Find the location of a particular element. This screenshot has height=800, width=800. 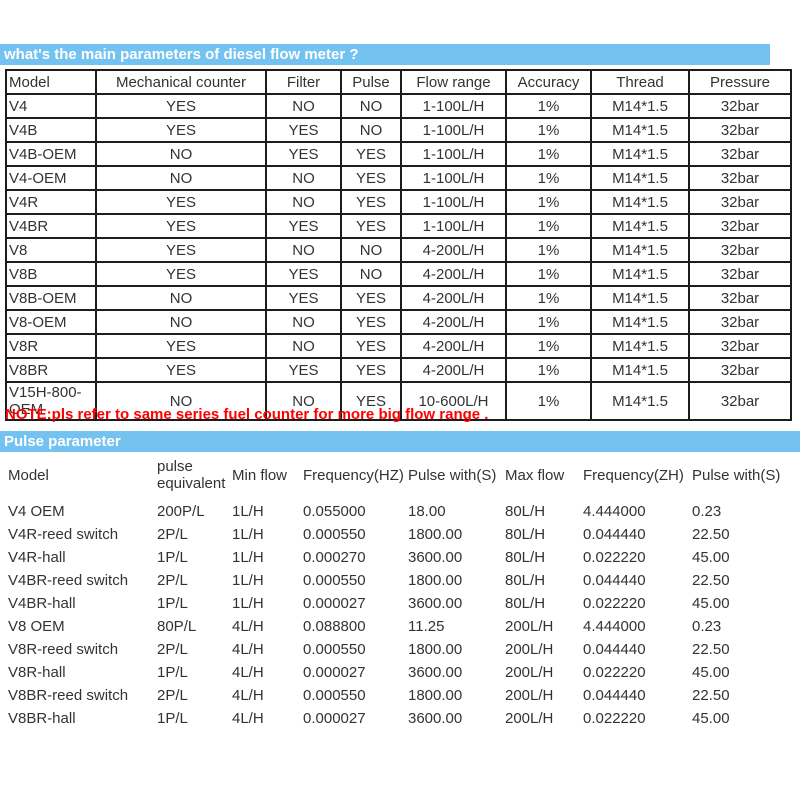

column-header: Mechanical counter is located at coordinates (181, 82).